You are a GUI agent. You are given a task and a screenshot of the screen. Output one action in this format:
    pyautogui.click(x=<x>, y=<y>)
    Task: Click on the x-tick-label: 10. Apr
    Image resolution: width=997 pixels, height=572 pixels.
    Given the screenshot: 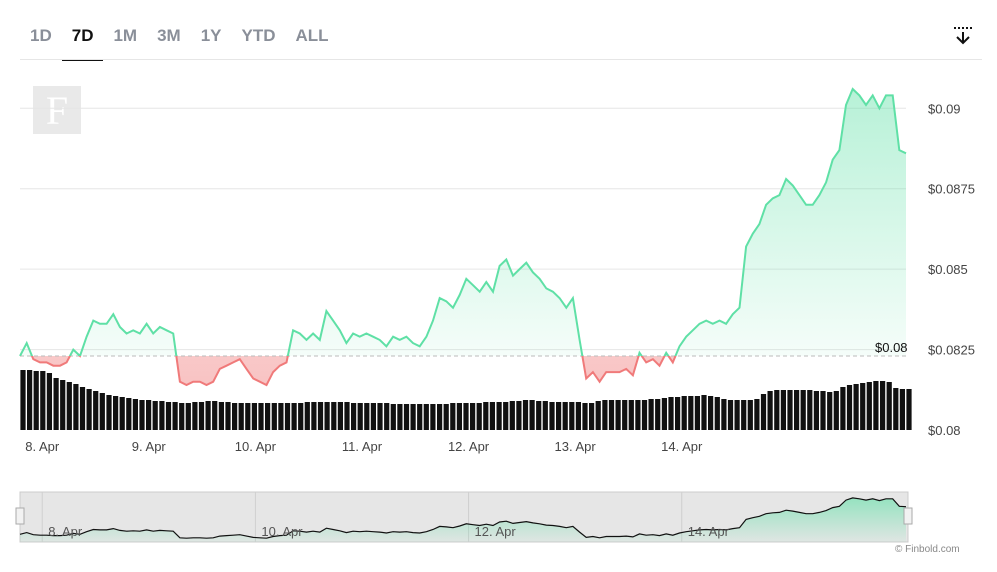 What is the action you would take?
    pyautogui.click(x=256, y=446)
    